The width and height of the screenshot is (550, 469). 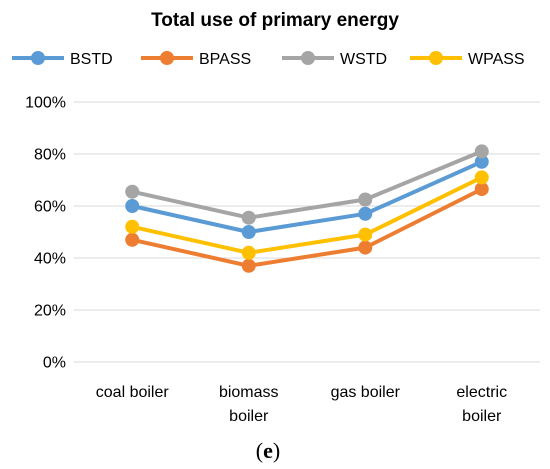 I want to click on chart-title: Total use of primary energy, so click(x=275, y=20).